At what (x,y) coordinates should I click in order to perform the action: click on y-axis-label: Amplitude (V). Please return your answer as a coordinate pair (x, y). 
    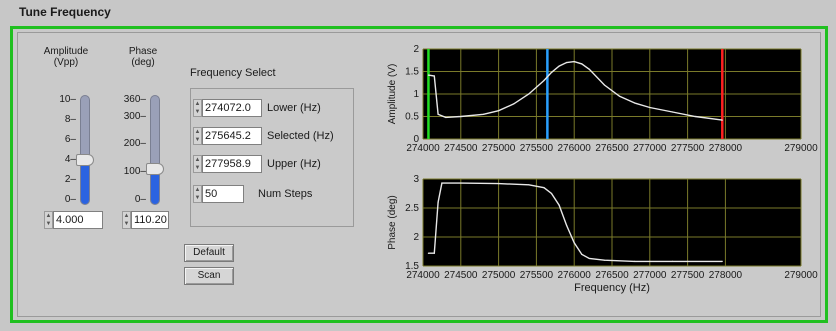
    Looking at the image, I should click on (392, 94).